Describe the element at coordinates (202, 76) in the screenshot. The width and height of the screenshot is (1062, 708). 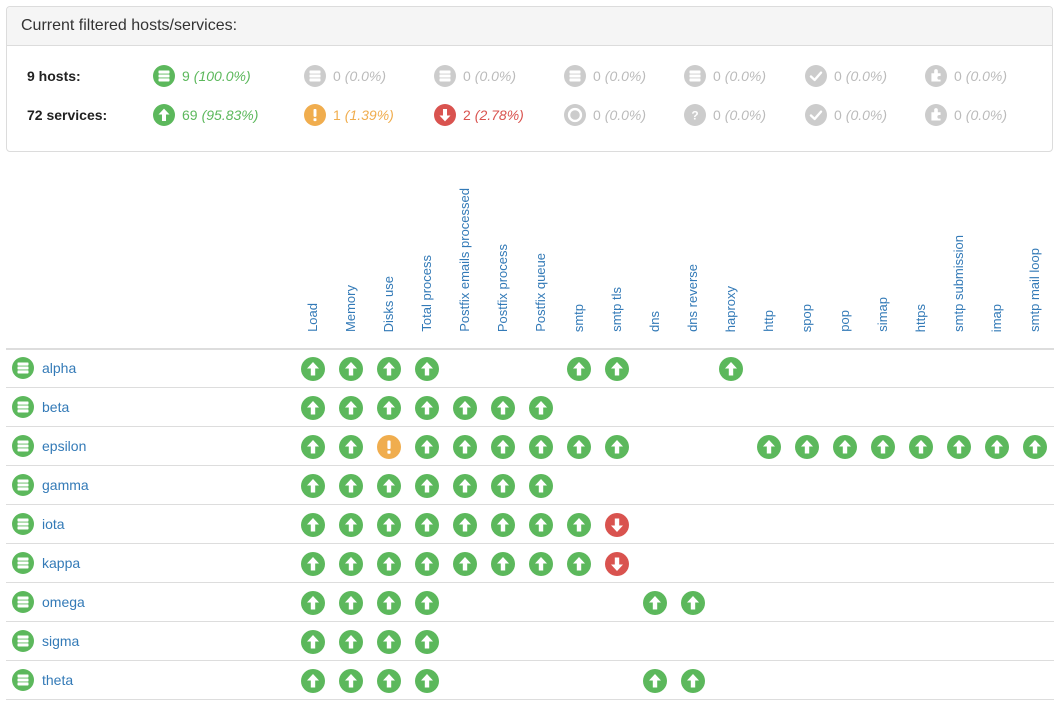
I see `hosts-summary-server-up: 9 (100.0%)` at that location.